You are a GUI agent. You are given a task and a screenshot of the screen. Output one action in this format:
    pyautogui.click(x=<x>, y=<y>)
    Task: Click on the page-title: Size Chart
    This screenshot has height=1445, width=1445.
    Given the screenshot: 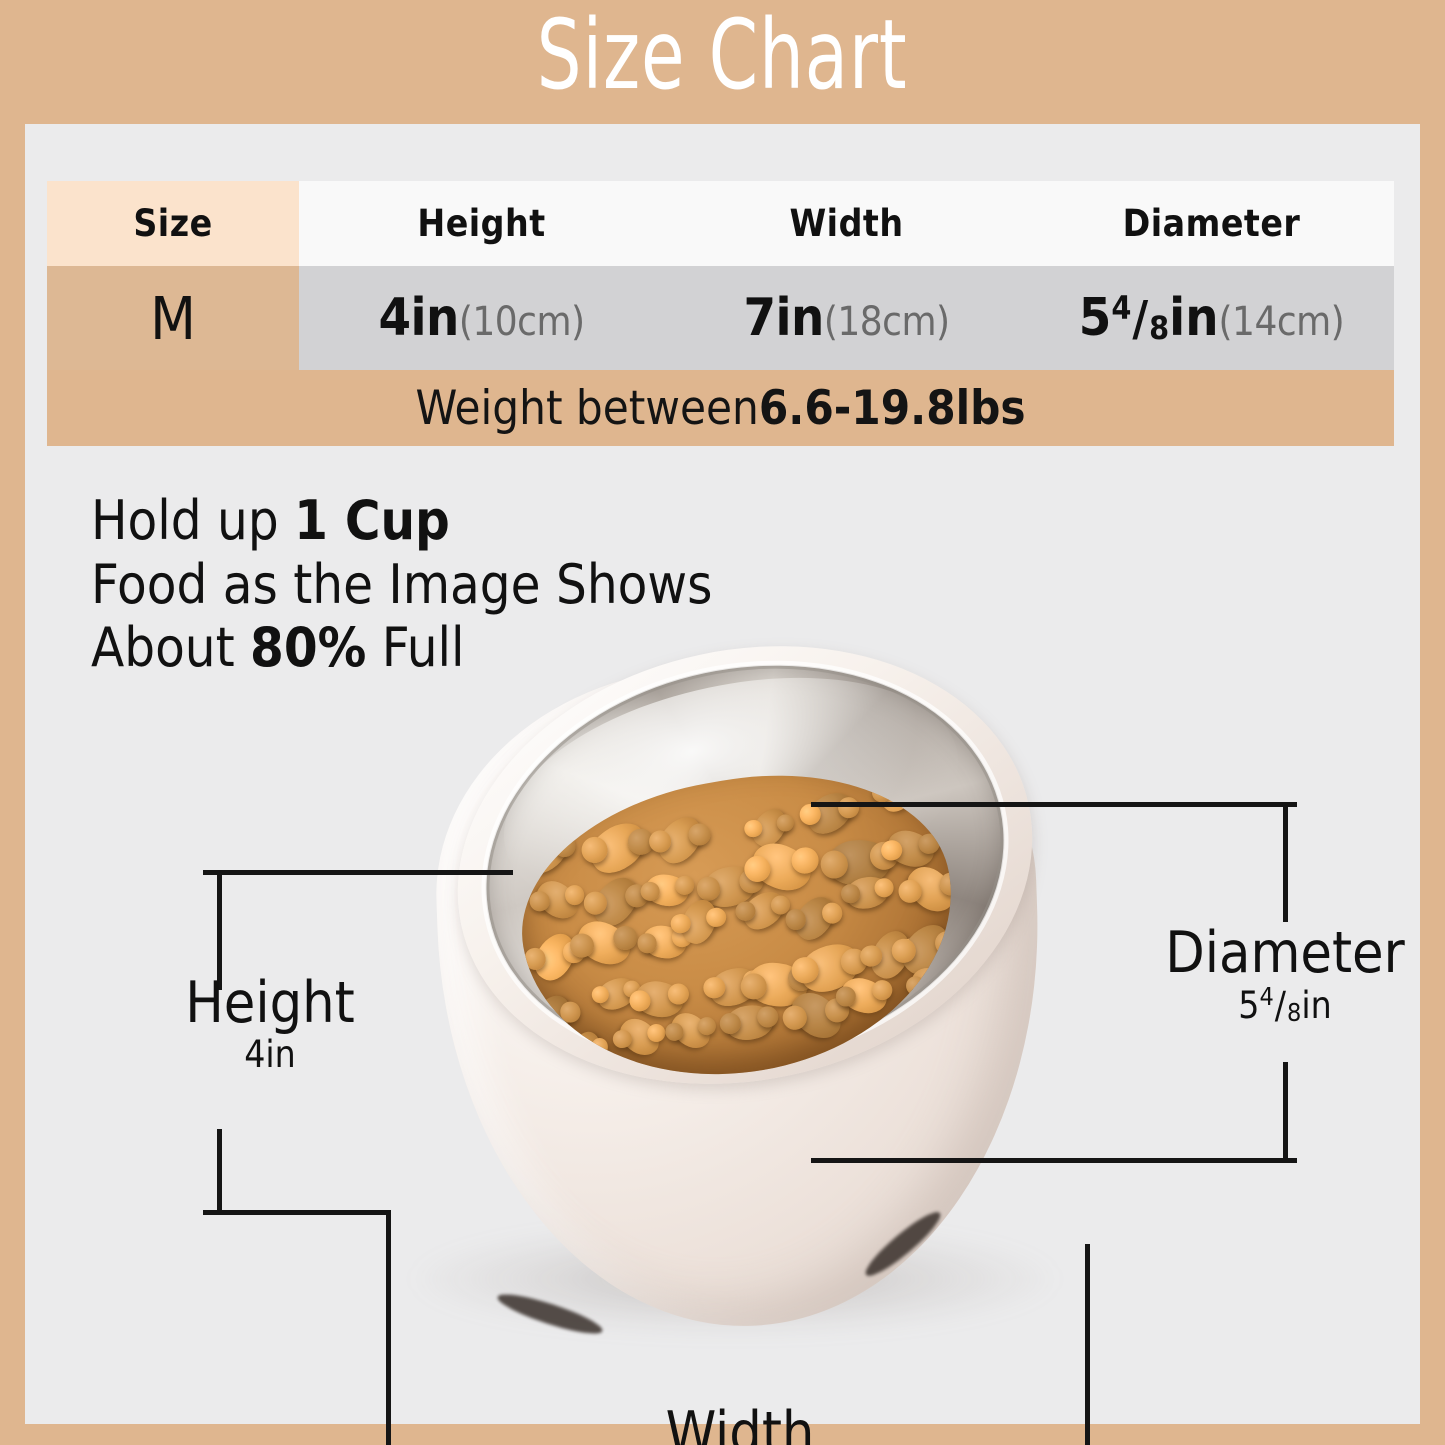 What is the action you would take?
    pyautogui.click(x=722, y=55)
    